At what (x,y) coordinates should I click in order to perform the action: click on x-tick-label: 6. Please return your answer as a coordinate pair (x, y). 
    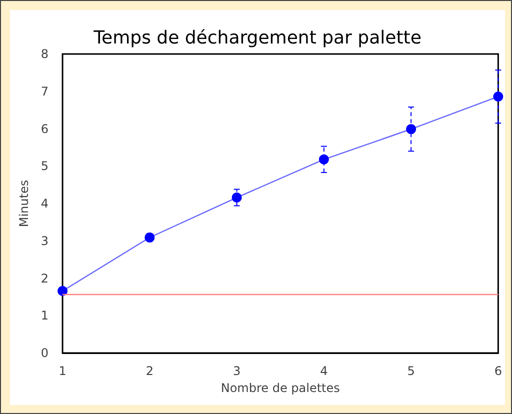
    Looking at the image, I should click on (498, 371).